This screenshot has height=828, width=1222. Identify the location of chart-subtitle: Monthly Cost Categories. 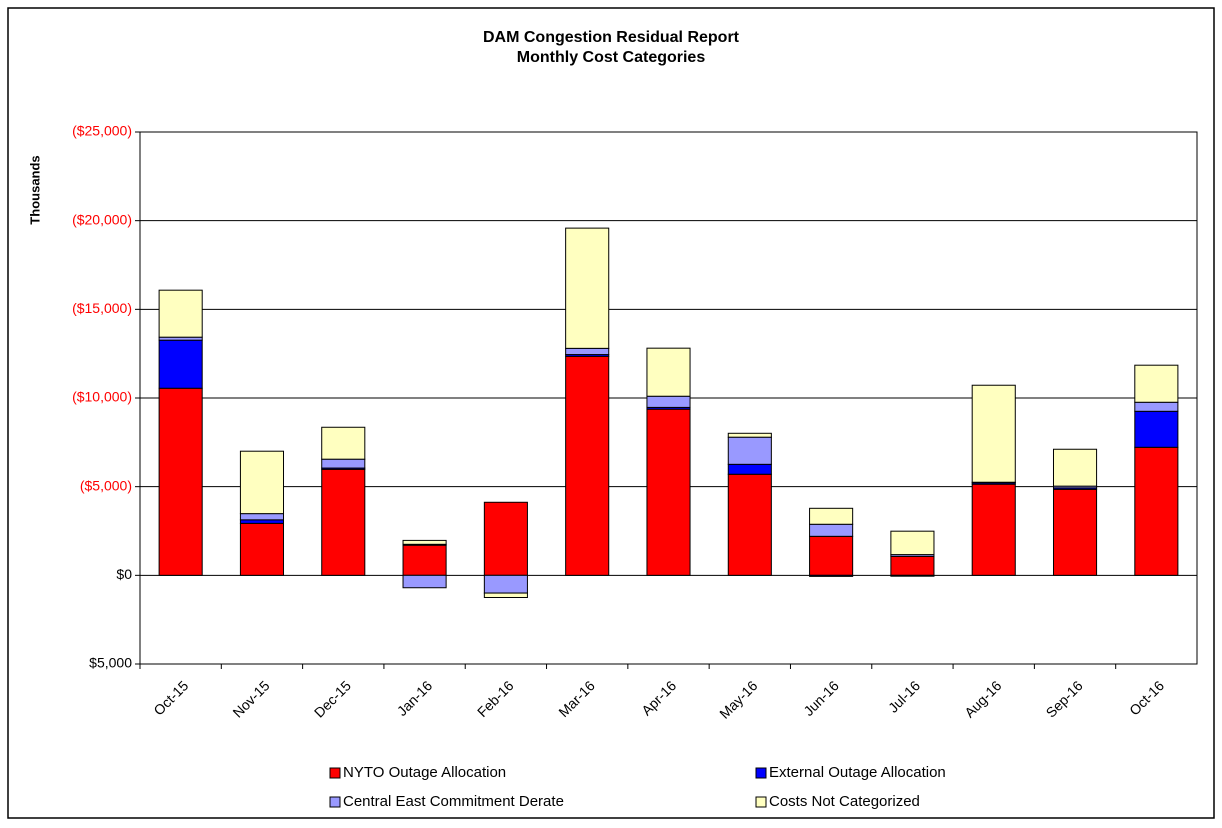
(611, 57).